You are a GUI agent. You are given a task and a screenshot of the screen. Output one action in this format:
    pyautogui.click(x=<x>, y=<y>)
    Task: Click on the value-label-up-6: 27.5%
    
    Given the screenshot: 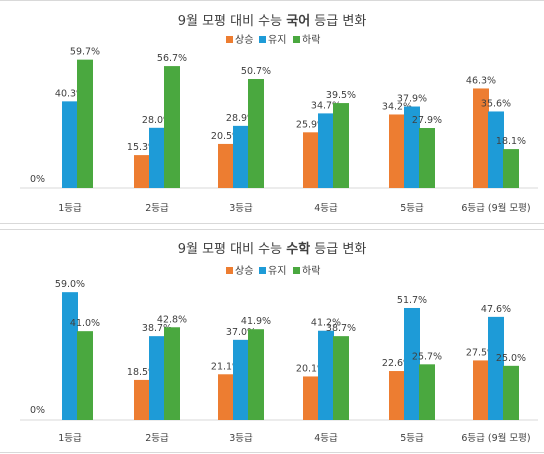 What is the action you would take?
    pyautogui.click(x=481, y=352)
    